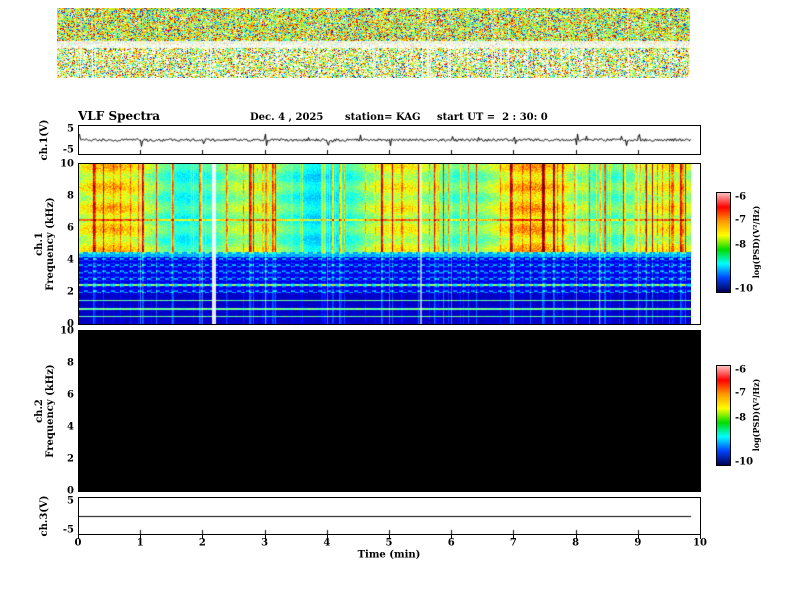  What do you see at coordinates (39, 244) in the screenshot?
I see `ch1-frequency-axis-label-line1: ch.1` at bounding box center [39, 244].